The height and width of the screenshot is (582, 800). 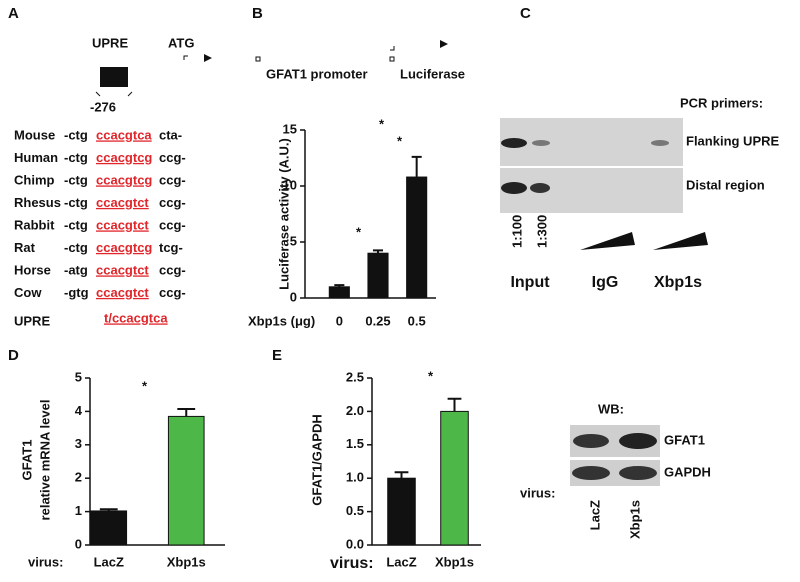 I want to click on group: Input, so click(x=530, y=282).